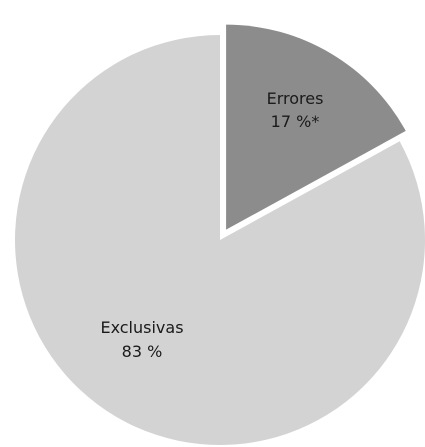 The width and height of the screenshot is (425, 447). What do you see at coordinates (295, 98) in the screenshot?
I see `slice-label-errores: Errores` at bounding box center [295, 98].